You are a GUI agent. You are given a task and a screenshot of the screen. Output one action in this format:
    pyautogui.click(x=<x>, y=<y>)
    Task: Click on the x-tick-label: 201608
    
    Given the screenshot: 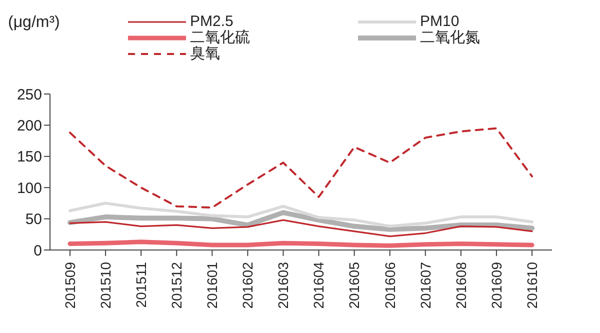 What is the action you would take?
    pyautogui.click(x=460, y=285)
    